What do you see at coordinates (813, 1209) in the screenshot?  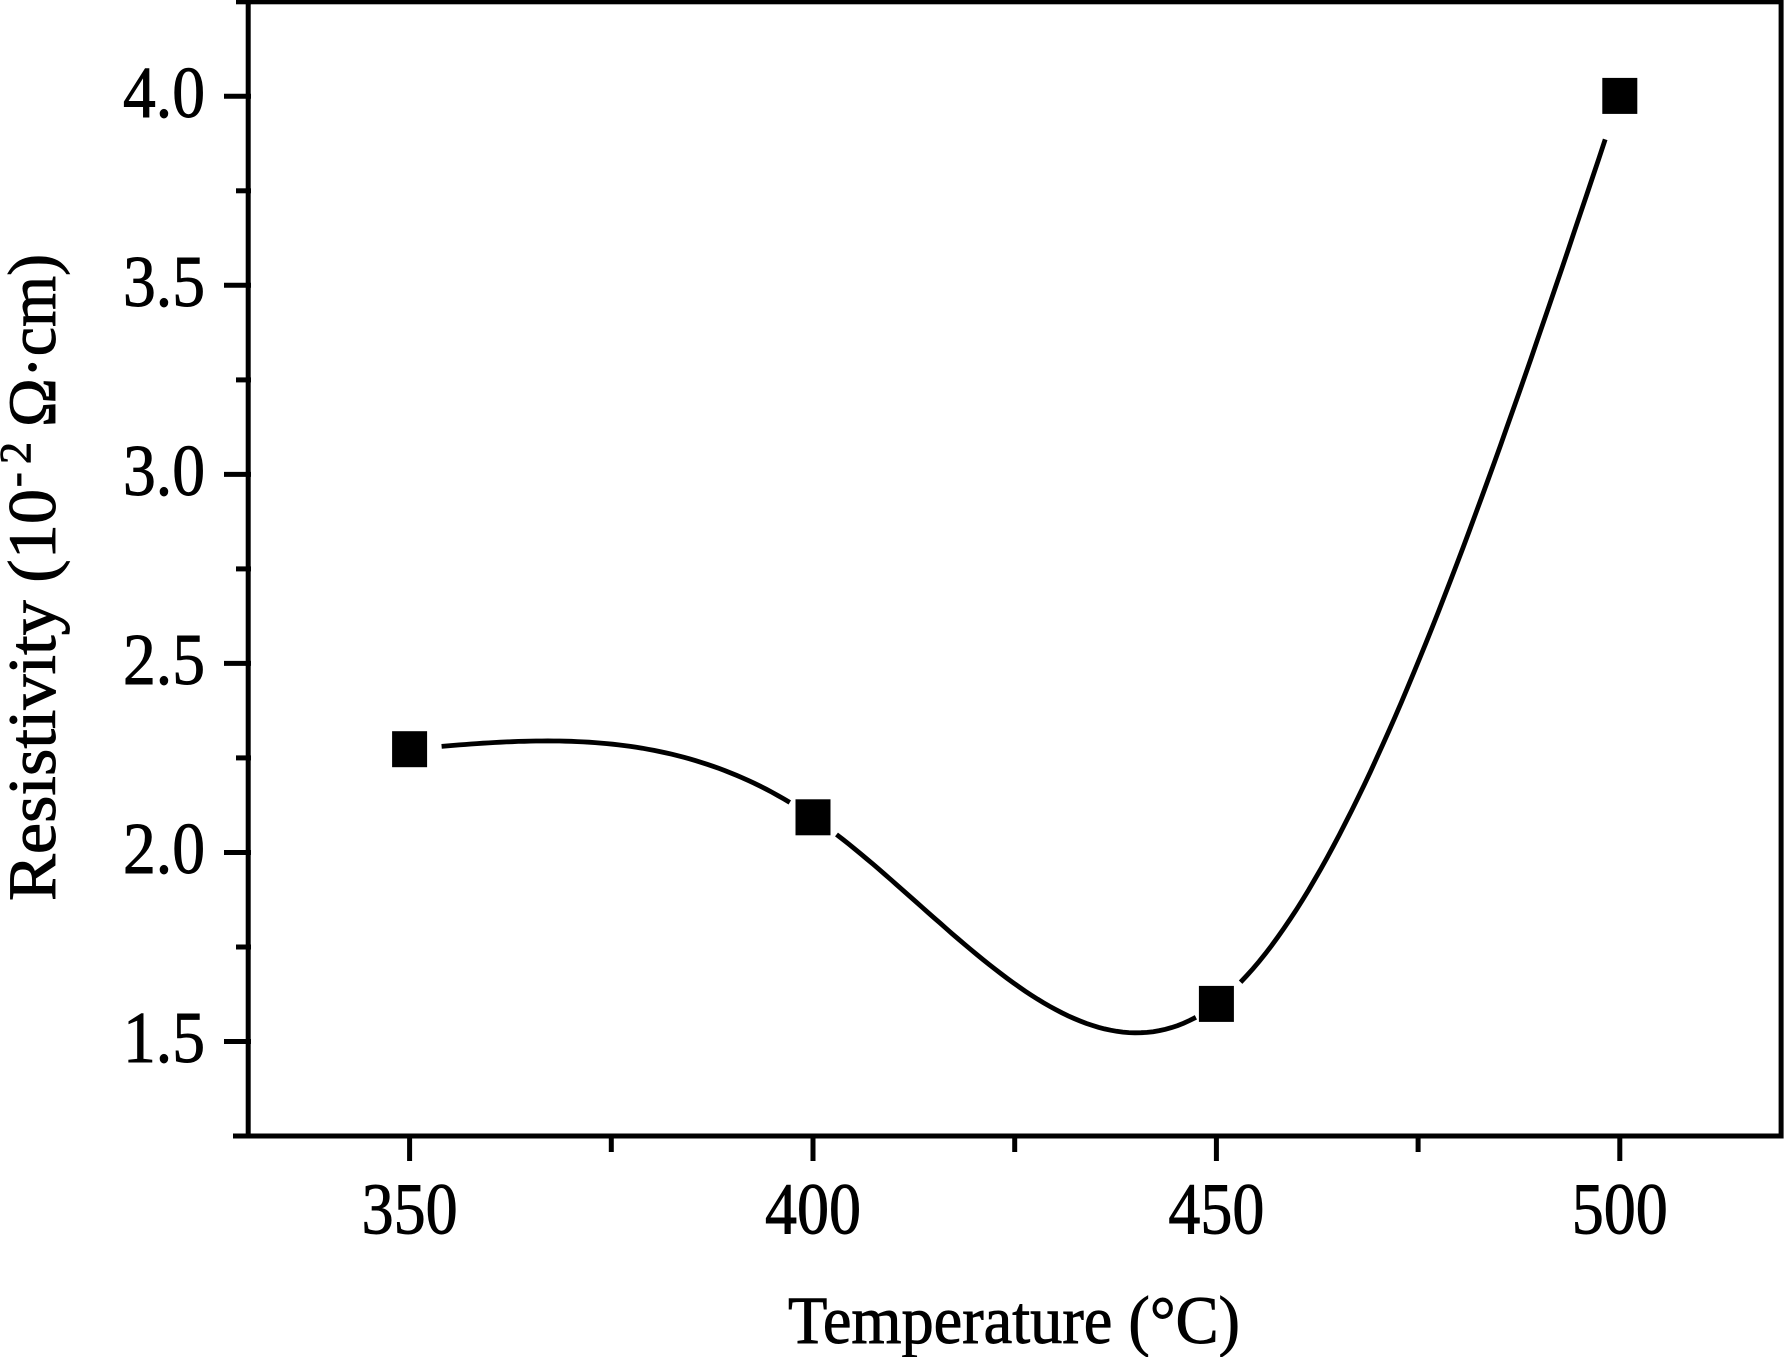 I see `svg-text: 400` at bounding box center [813, 1209].